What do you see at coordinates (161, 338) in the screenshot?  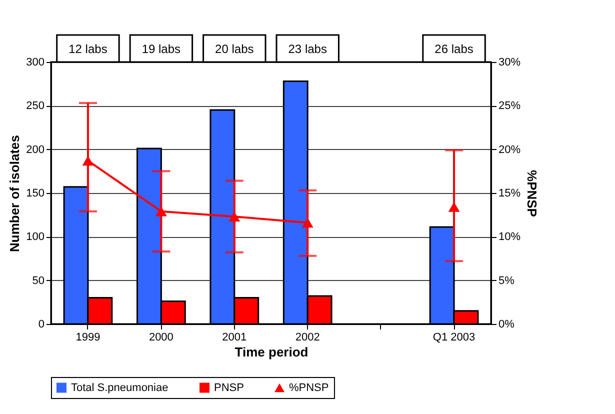 I see `x-tick-label: 2000` at bounding box center [161, 338].